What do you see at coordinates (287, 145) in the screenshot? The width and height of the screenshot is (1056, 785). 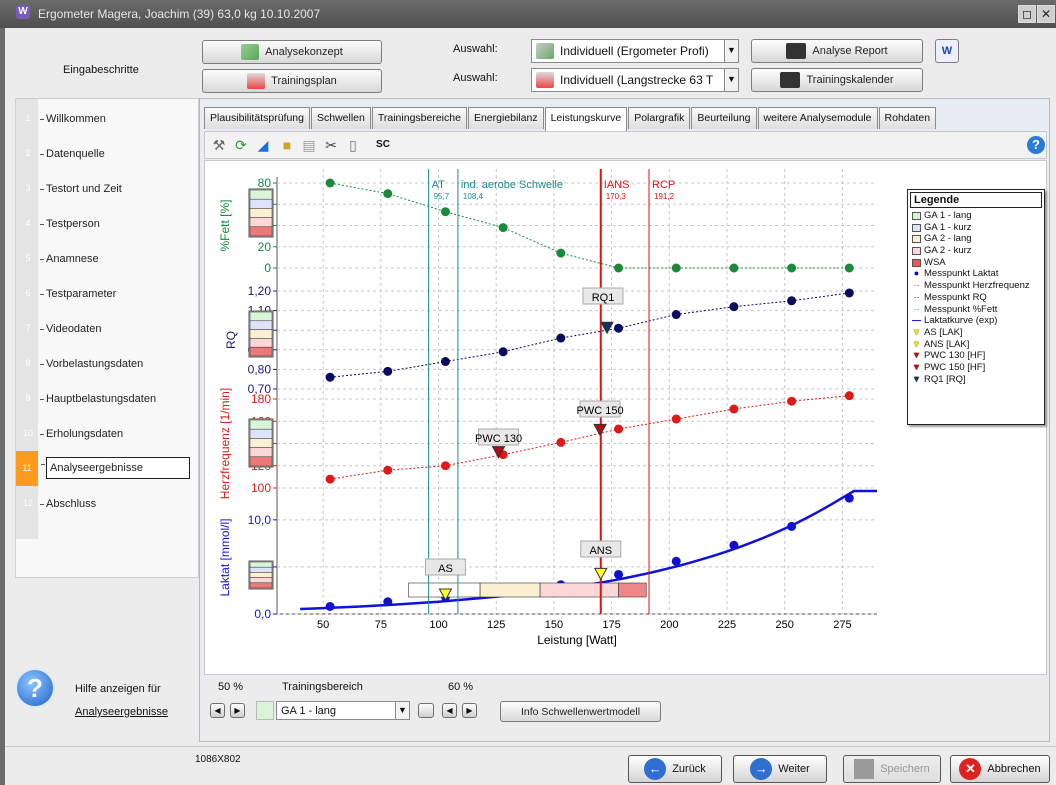 I see `lock-icon: ■` at bounding box center [287, 145].